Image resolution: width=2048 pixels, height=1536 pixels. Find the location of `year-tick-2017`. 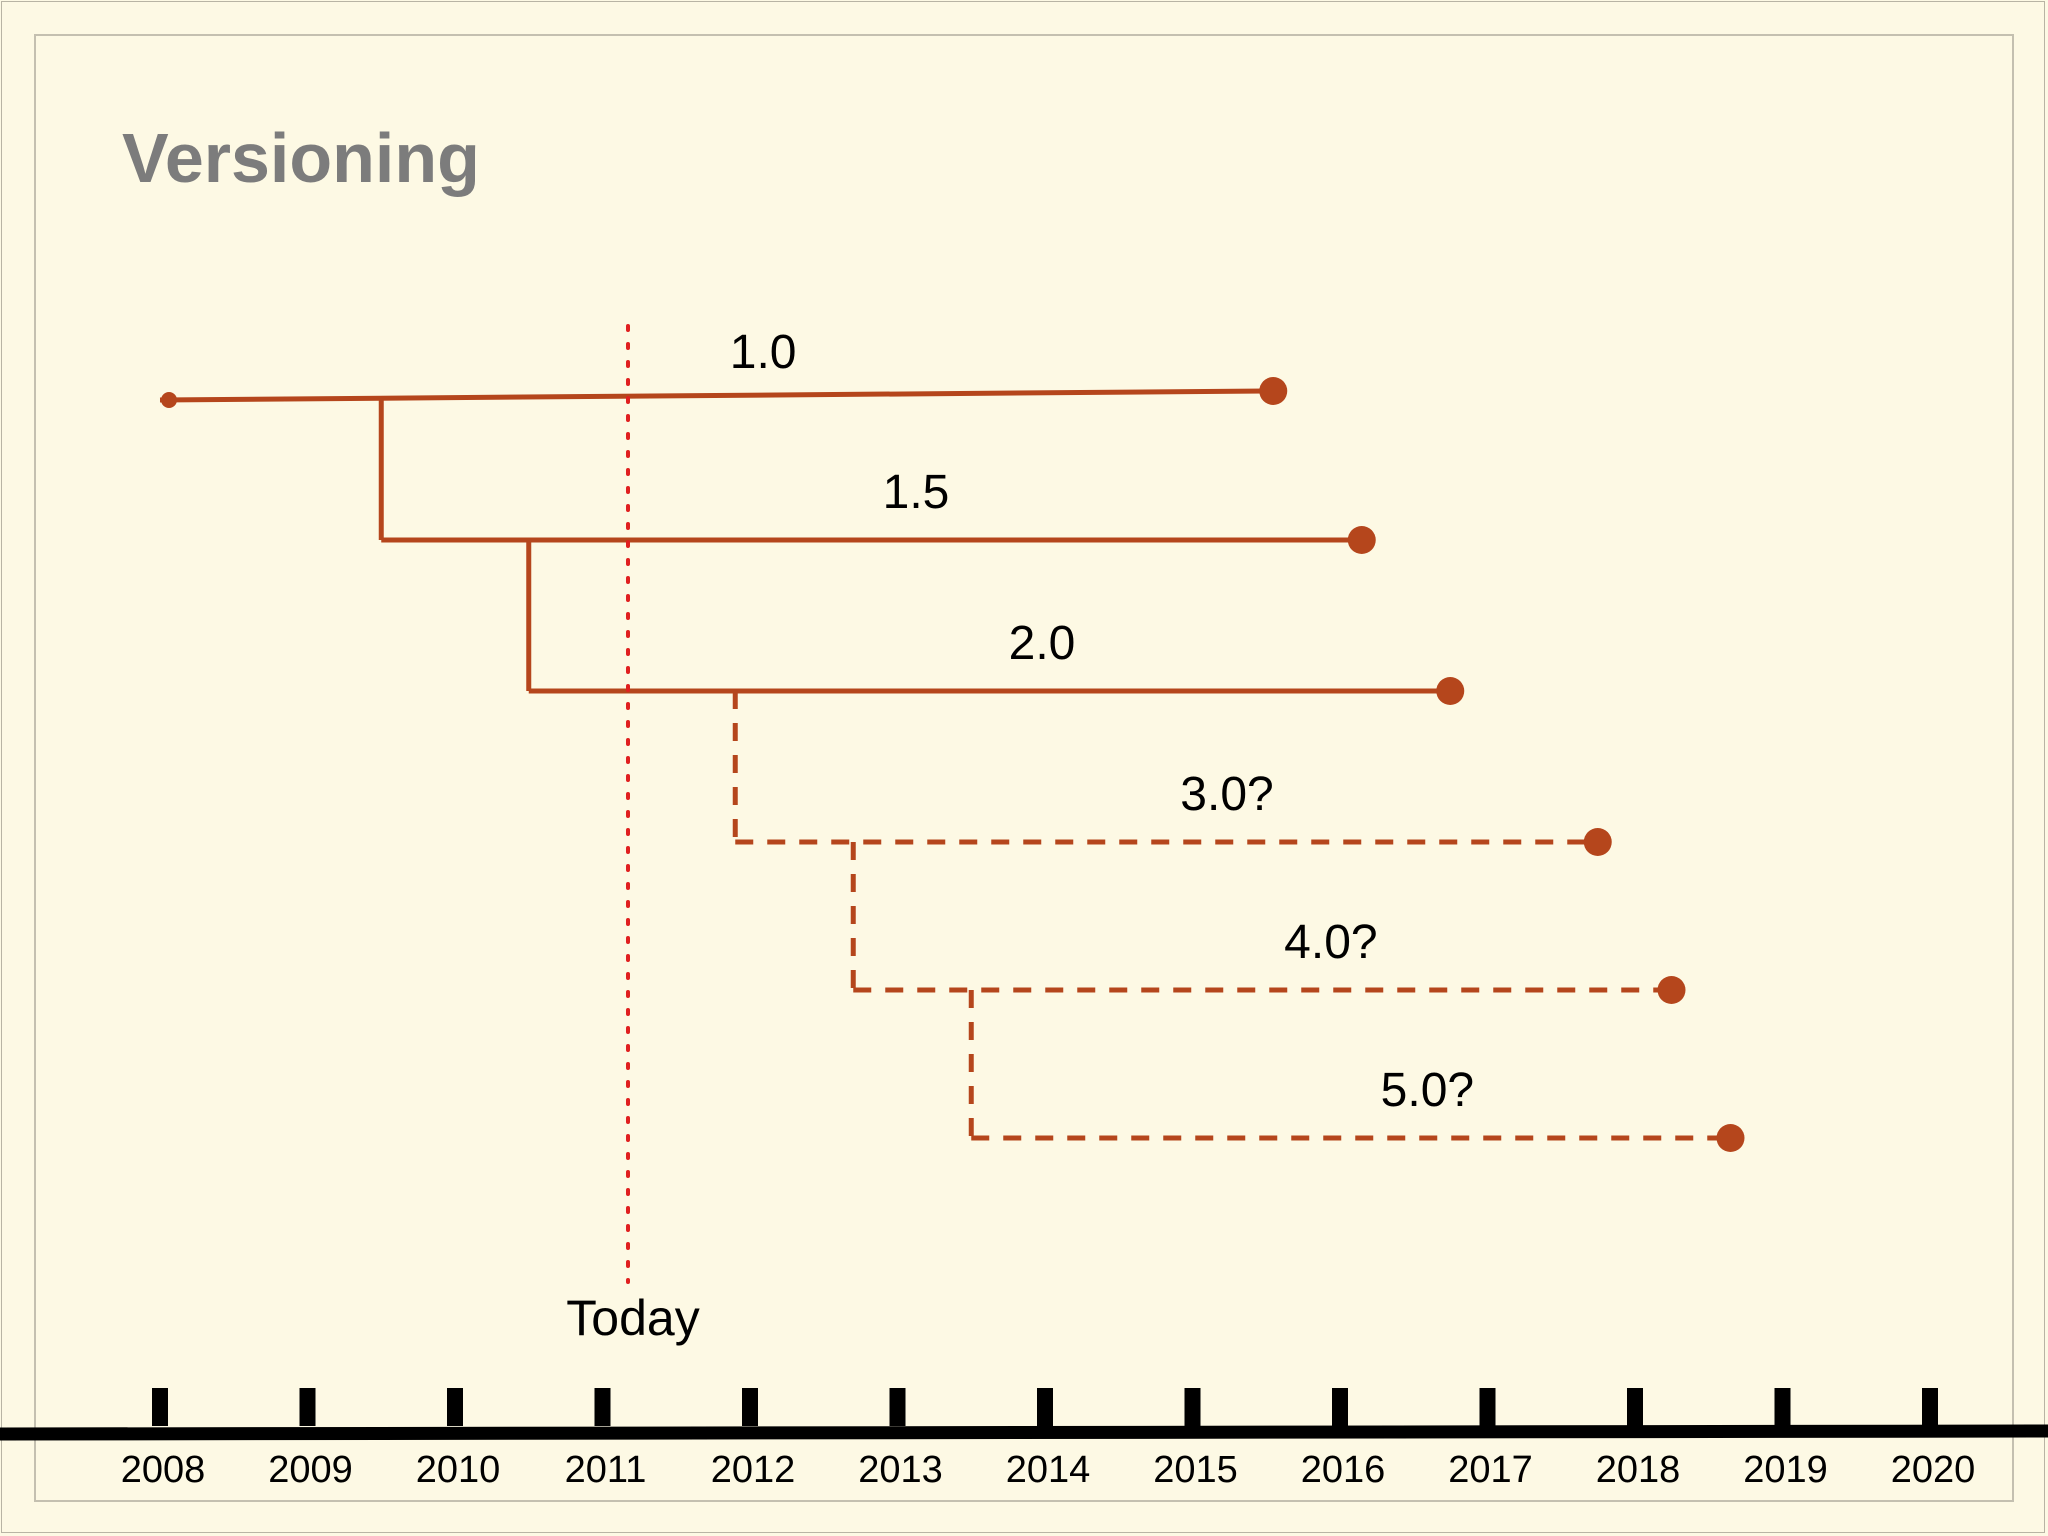

year-tick-2017 is located at coordinates (1487, 1407).